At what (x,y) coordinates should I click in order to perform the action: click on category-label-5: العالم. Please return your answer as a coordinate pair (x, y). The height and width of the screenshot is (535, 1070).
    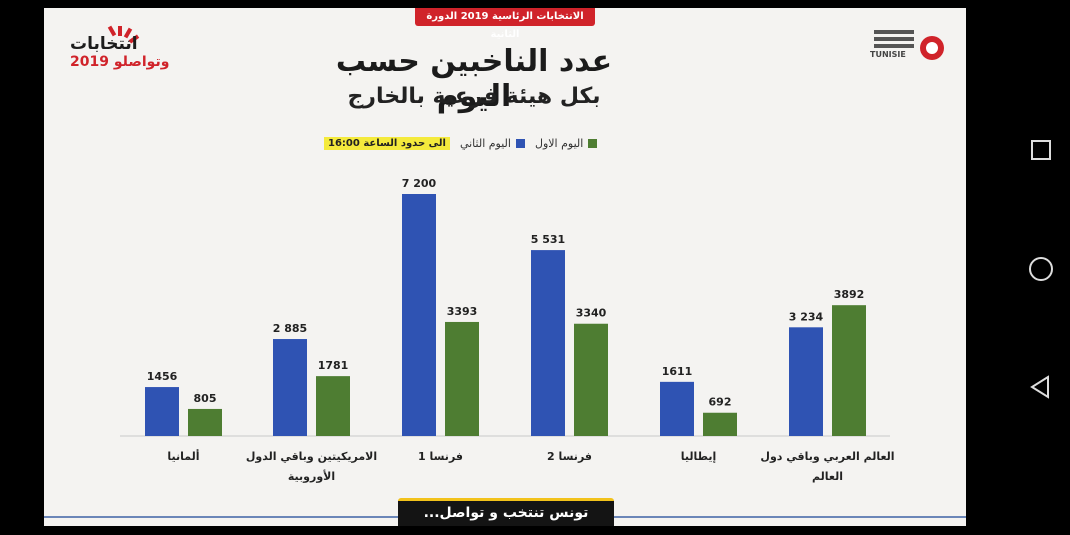
    Looking at the image, I should click on (827, 476).